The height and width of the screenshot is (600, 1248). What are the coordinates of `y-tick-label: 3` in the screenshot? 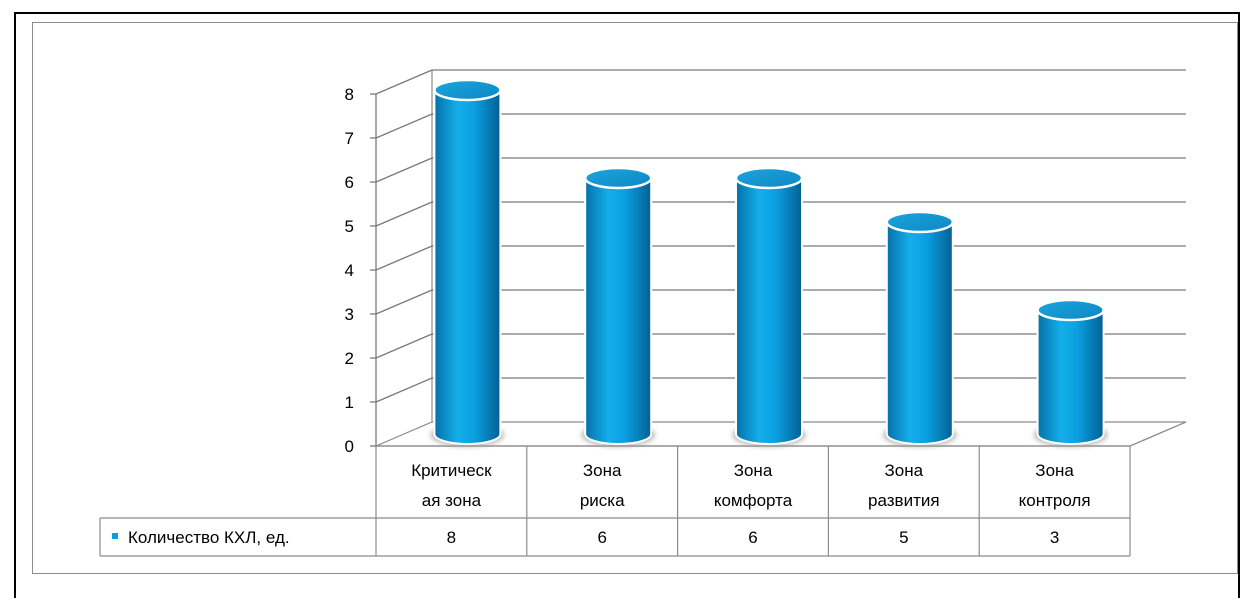 It's located at (349, 314).